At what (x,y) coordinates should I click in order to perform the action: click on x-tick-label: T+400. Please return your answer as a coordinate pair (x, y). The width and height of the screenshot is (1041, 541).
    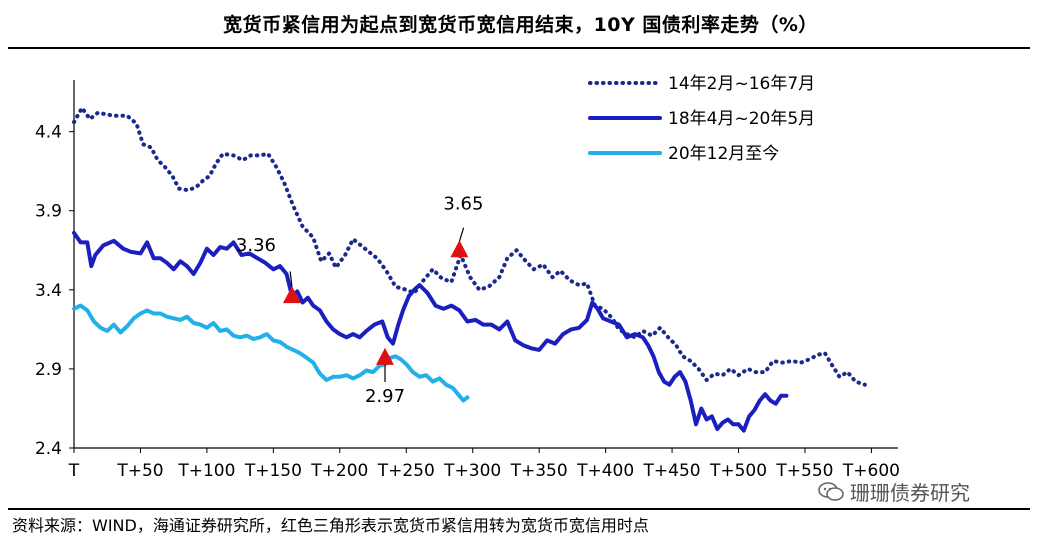
    Looking at the image, I should click on (605, 470).